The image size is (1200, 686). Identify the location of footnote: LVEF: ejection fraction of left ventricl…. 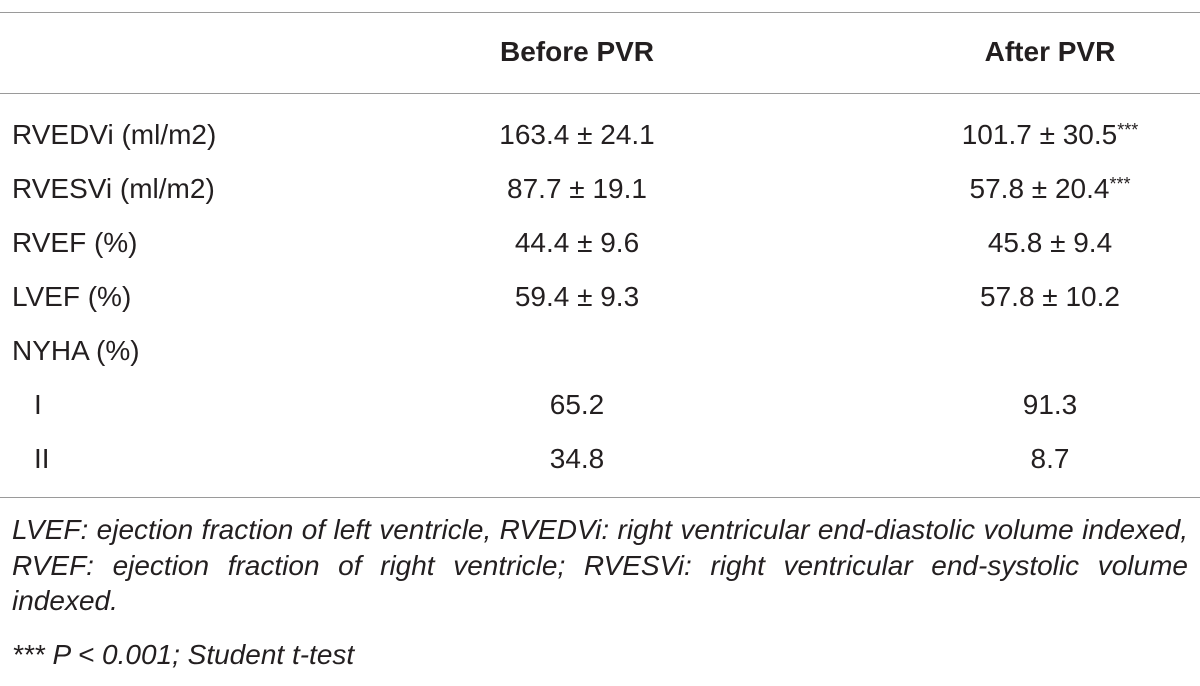
(600, 565).